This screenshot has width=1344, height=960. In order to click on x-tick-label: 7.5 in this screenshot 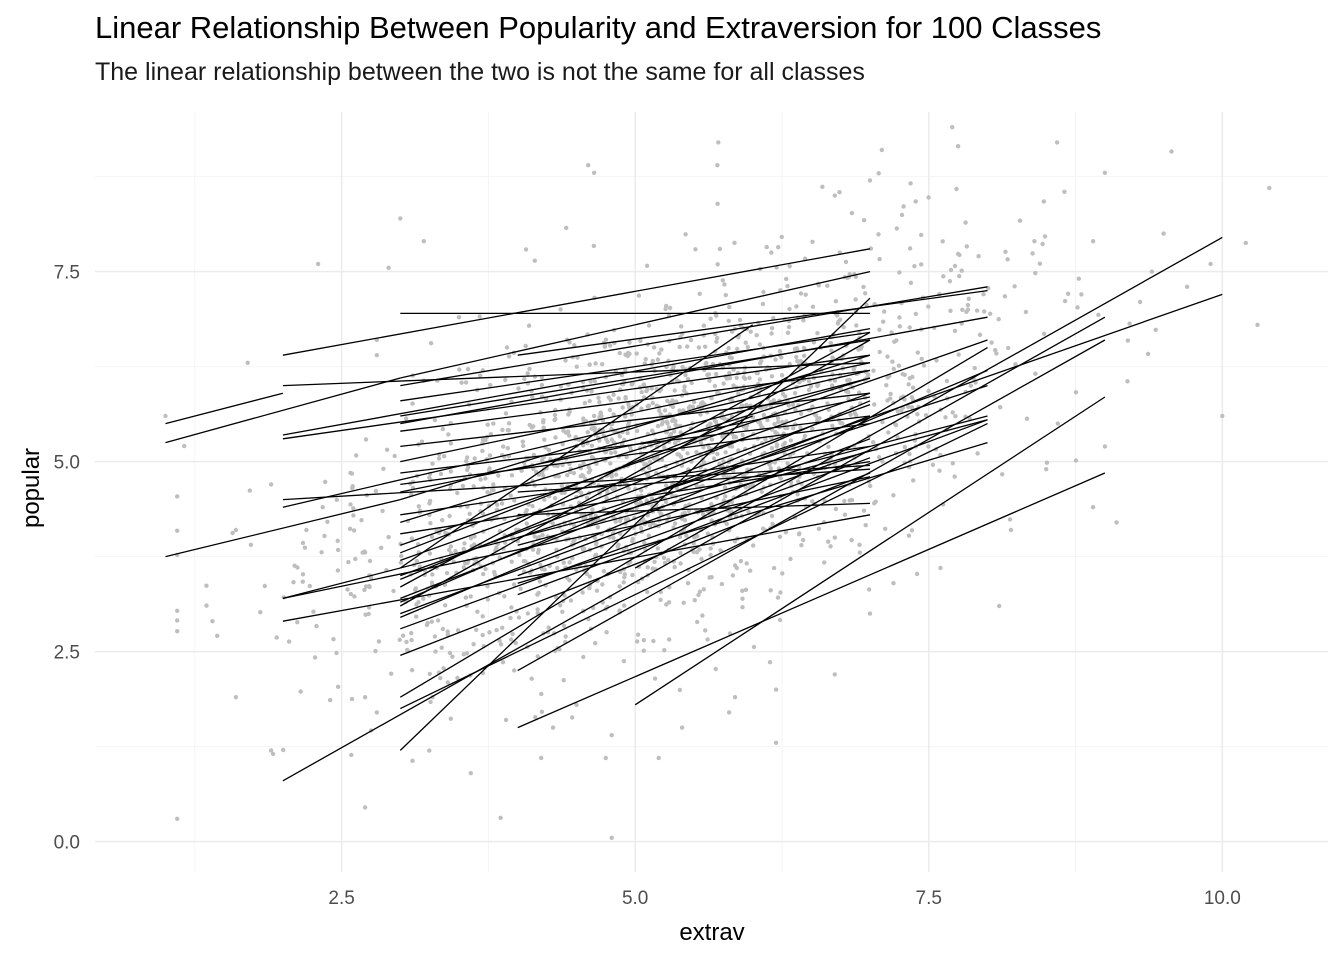, I will do `click(929, 898)`.